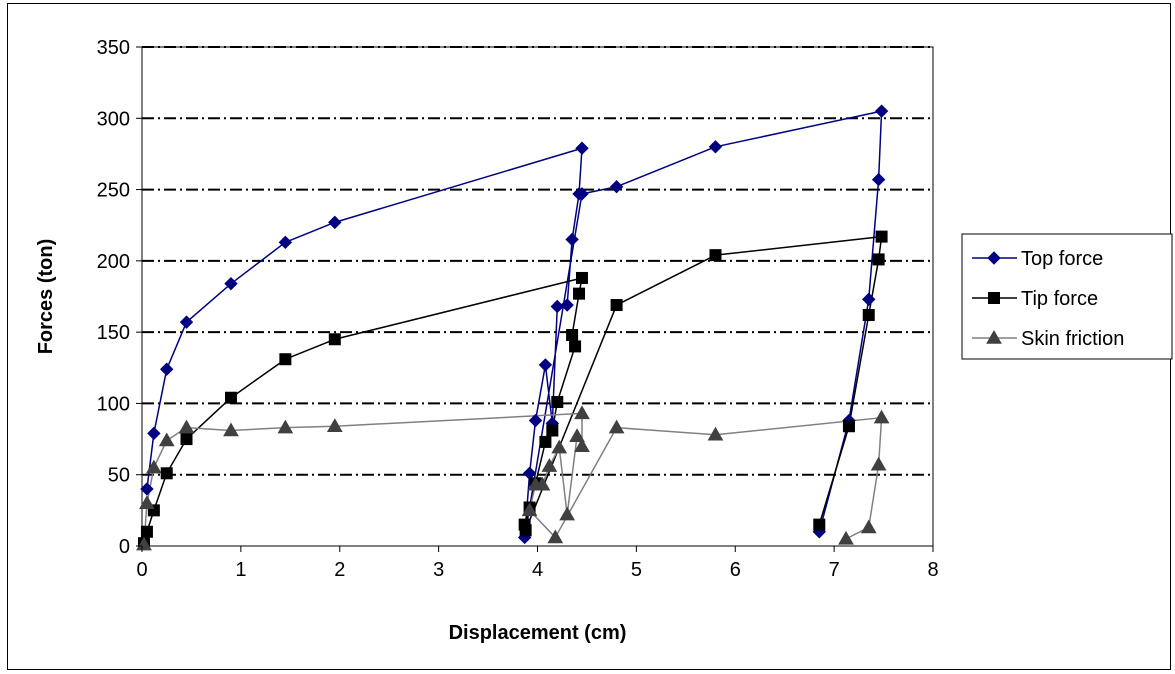 The width and height of the screenshot is (1175, 674). Describe the element at coordinates (1059, 299) in the screenshot. I see `legend-label: Tip force` at that location.